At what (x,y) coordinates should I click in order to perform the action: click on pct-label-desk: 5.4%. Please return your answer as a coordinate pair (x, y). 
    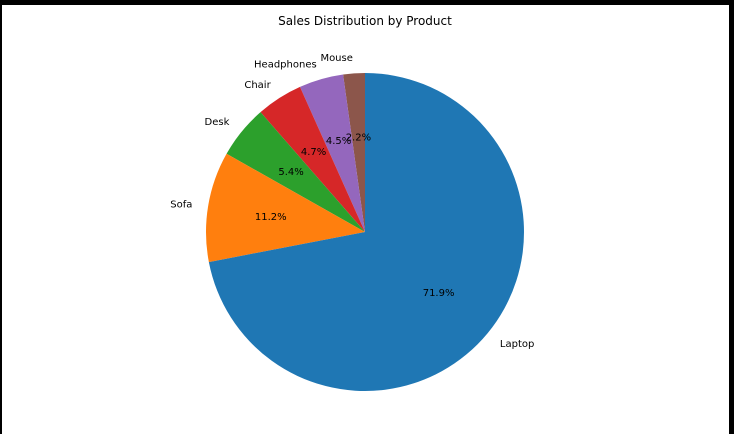
    Looking at the image, I should click on (290, 172).